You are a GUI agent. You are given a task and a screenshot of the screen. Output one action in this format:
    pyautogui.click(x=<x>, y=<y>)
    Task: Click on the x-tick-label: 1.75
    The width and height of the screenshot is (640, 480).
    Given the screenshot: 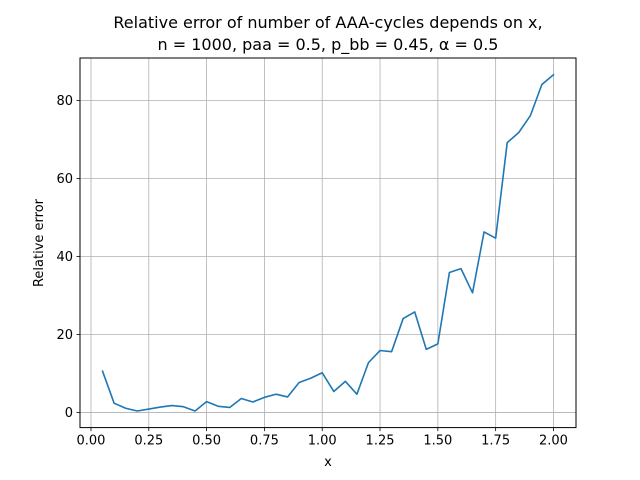 What is the action you would take?
    pyautogui.click(x=495, y=441)
    